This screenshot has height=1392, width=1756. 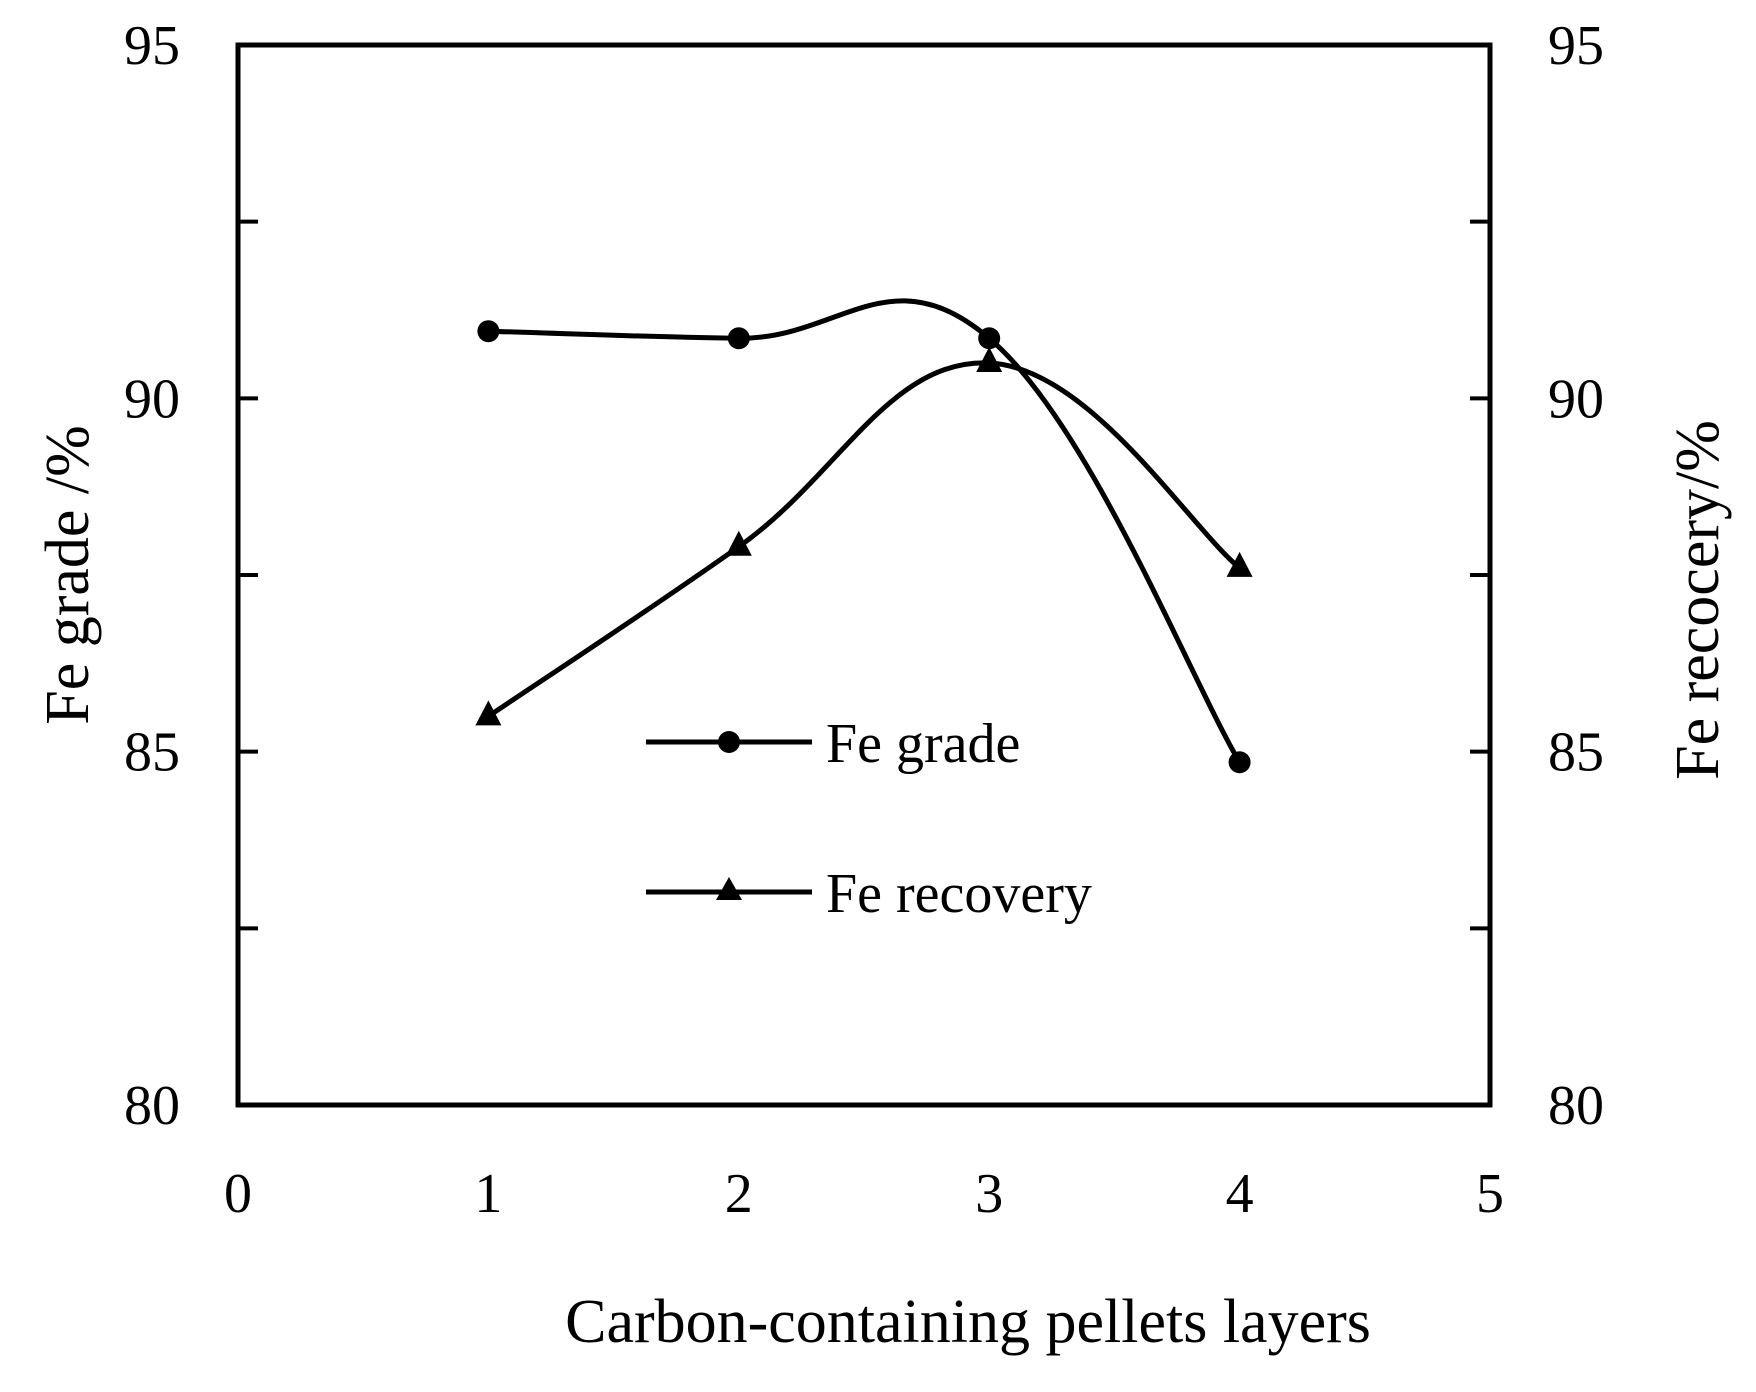 What do you see at coordinates (968, 1322) in the screenshot?
I see `x-axis-title: Carbon-containing pellets layers` at bounding box center [968, 1322].